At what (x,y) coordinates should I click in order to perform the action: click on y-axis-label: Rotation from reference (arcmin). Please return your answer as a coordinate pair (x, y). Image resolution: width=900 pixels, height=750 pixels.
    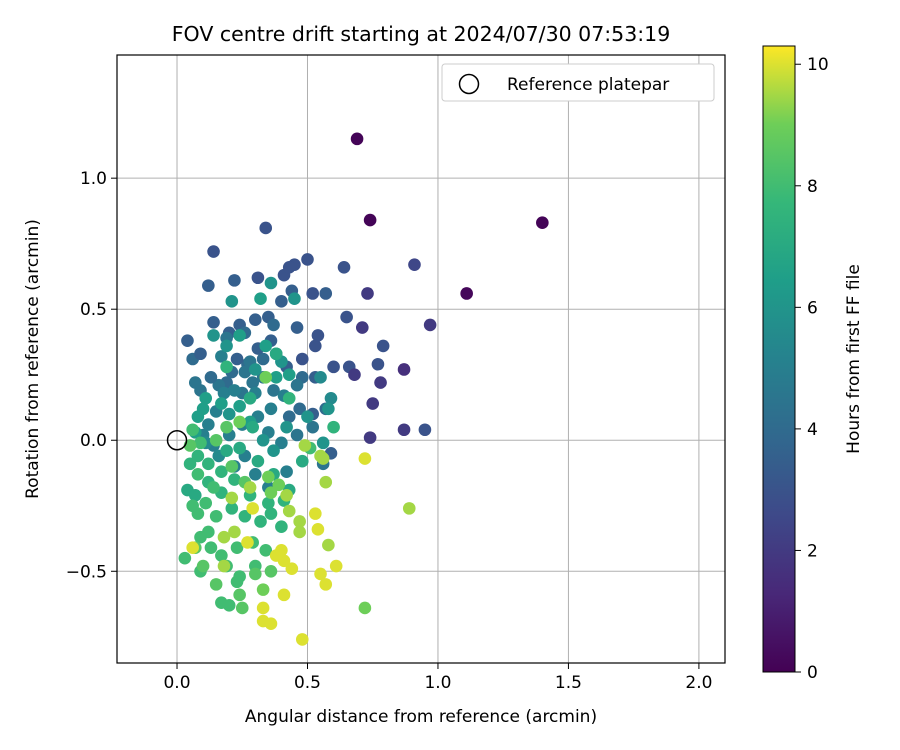
    Looking at the image, I should click on (33, 359).